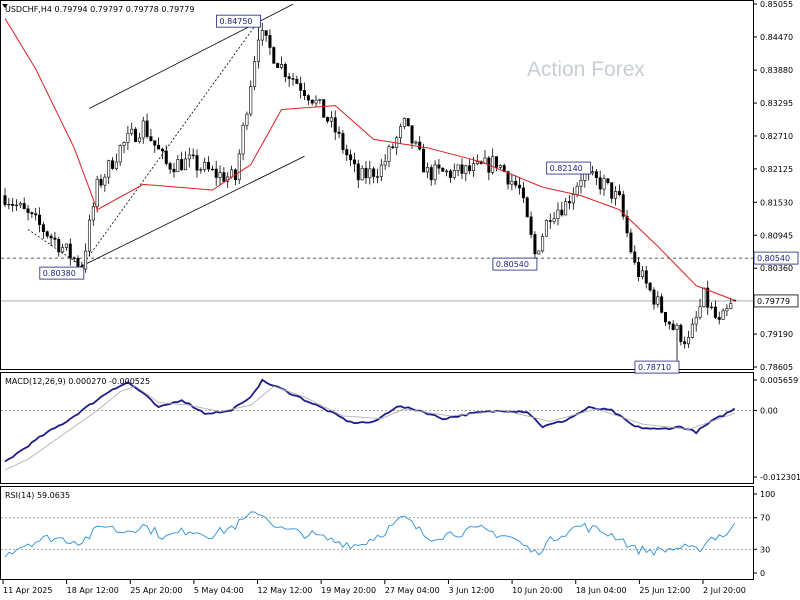 Image resolution: width=800 pixels, height=600 pixels. What do you see at coordinates (601, 590) in the screenshot?
I see `time-axis-tick-label: 18 Jun 04:00` at bounding box center [601, 590].